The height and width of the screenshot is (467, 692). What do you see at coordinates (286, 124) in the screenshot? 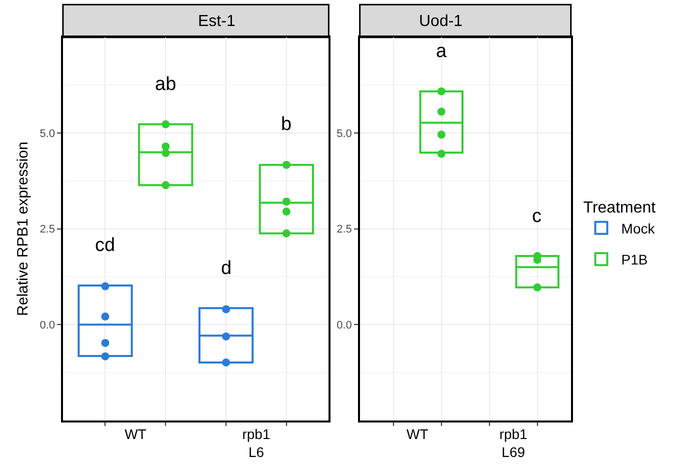
I see `annotation: b` at bounding box center [286, 124].